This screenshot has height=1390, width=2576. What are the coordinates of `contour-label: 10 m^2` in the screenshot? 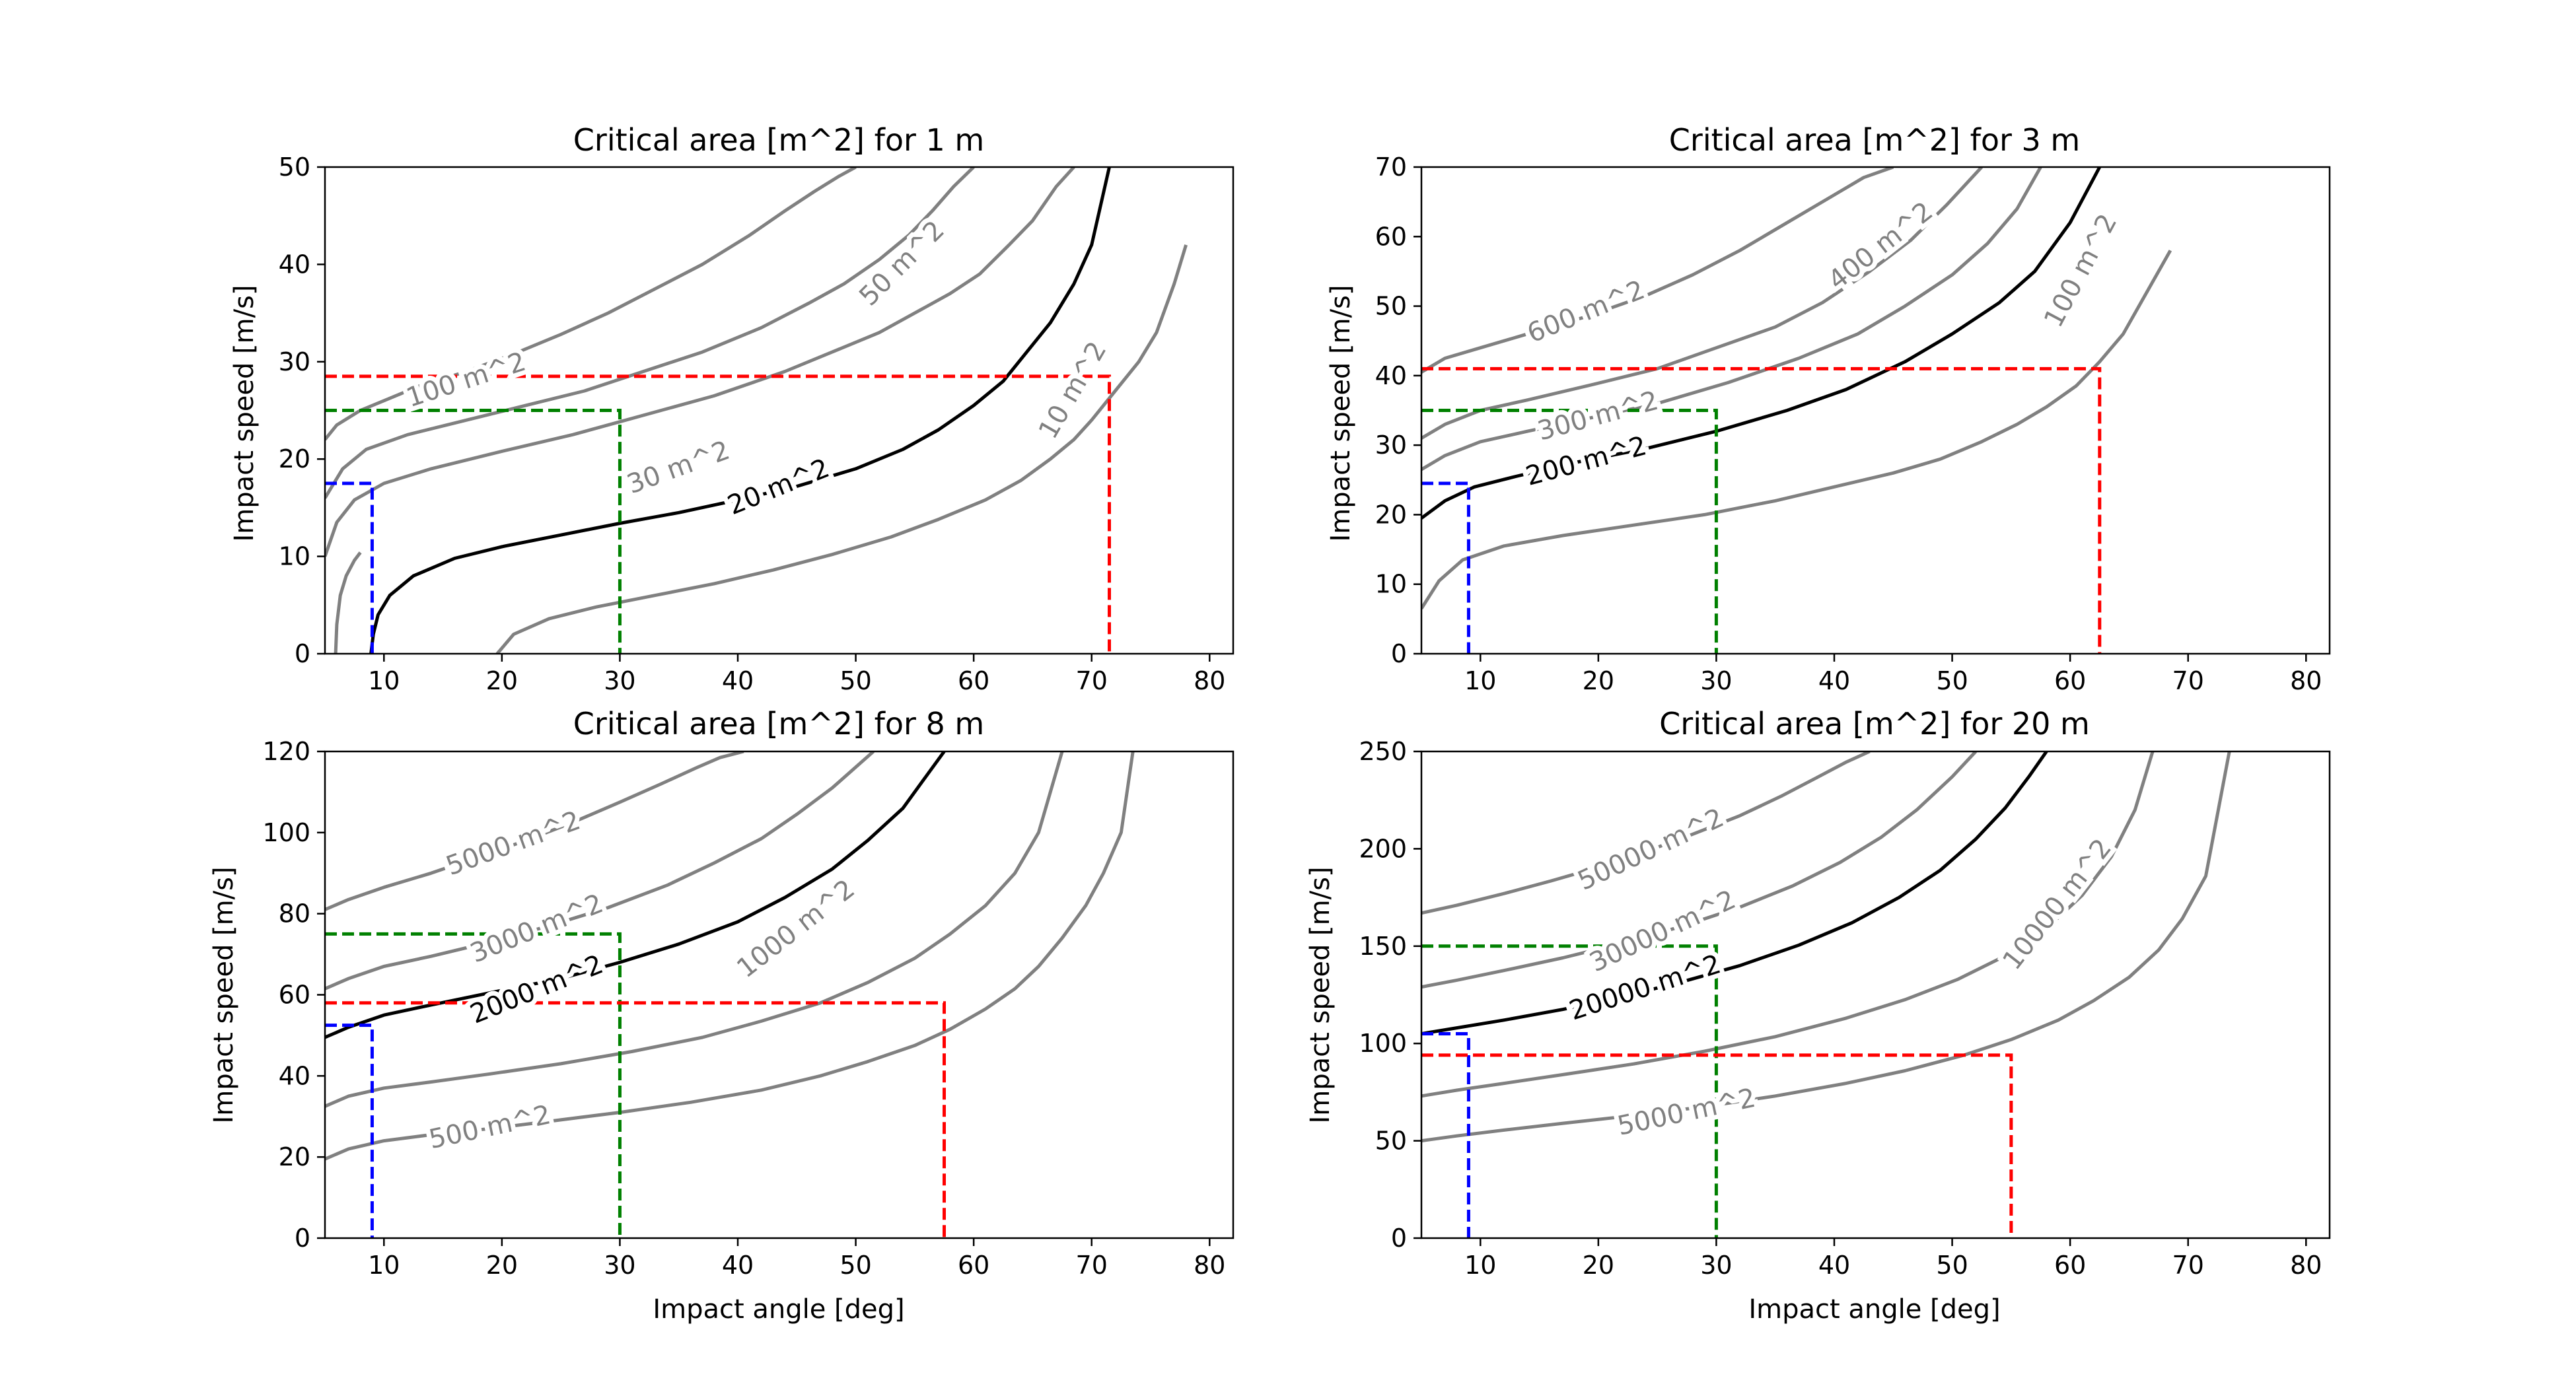 It's located at (1073, 390).